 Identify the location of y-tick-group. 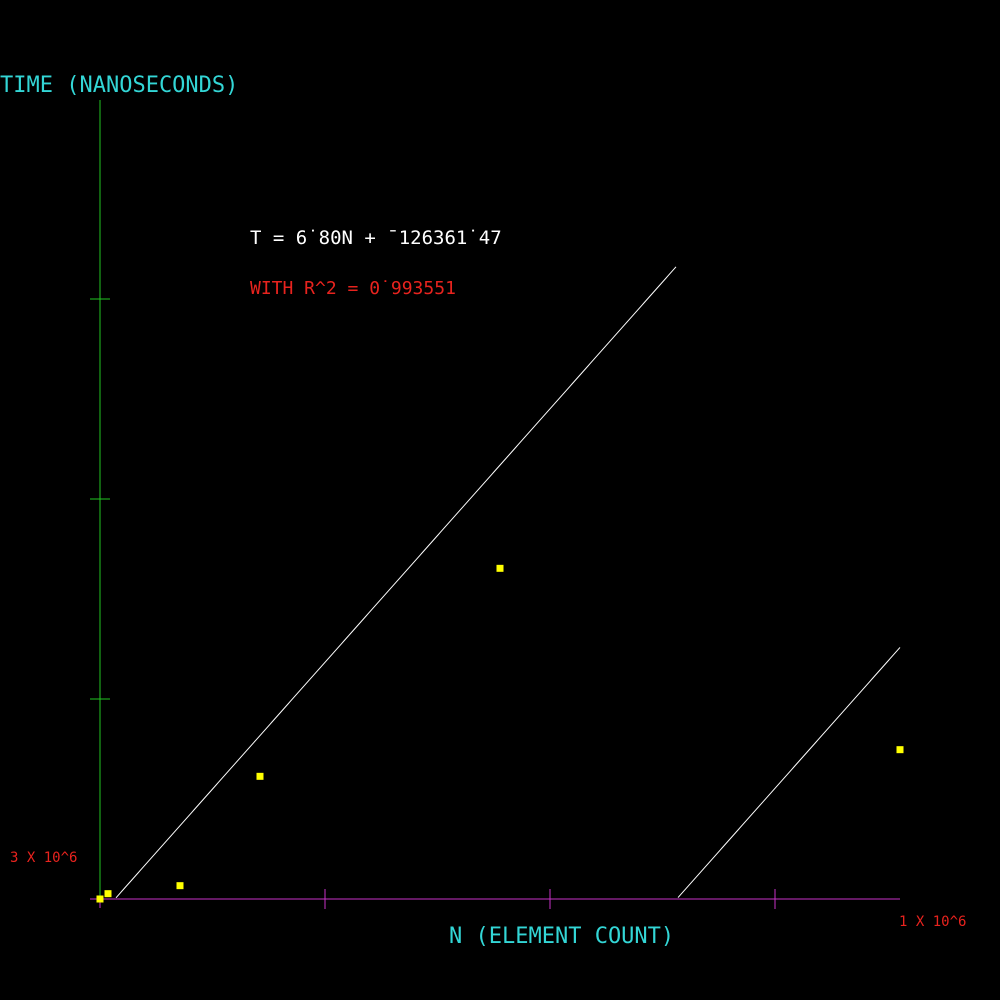
(100, 499).